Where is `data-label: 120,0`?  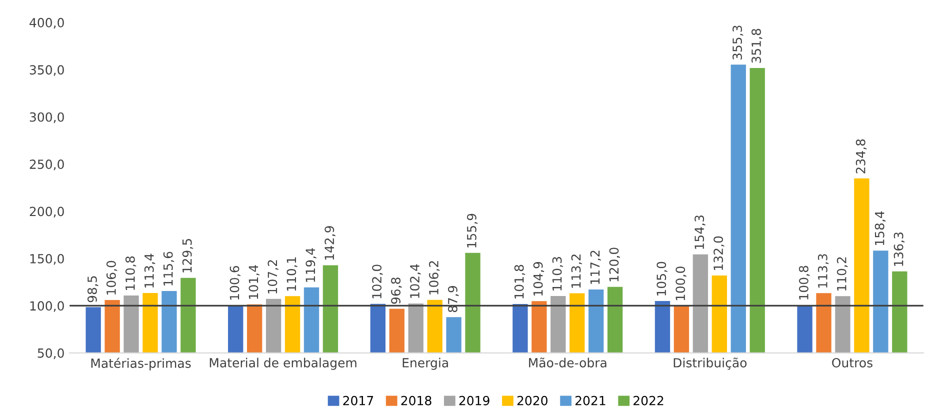
data-label: 120,0 is located at coordinates (614, 265).